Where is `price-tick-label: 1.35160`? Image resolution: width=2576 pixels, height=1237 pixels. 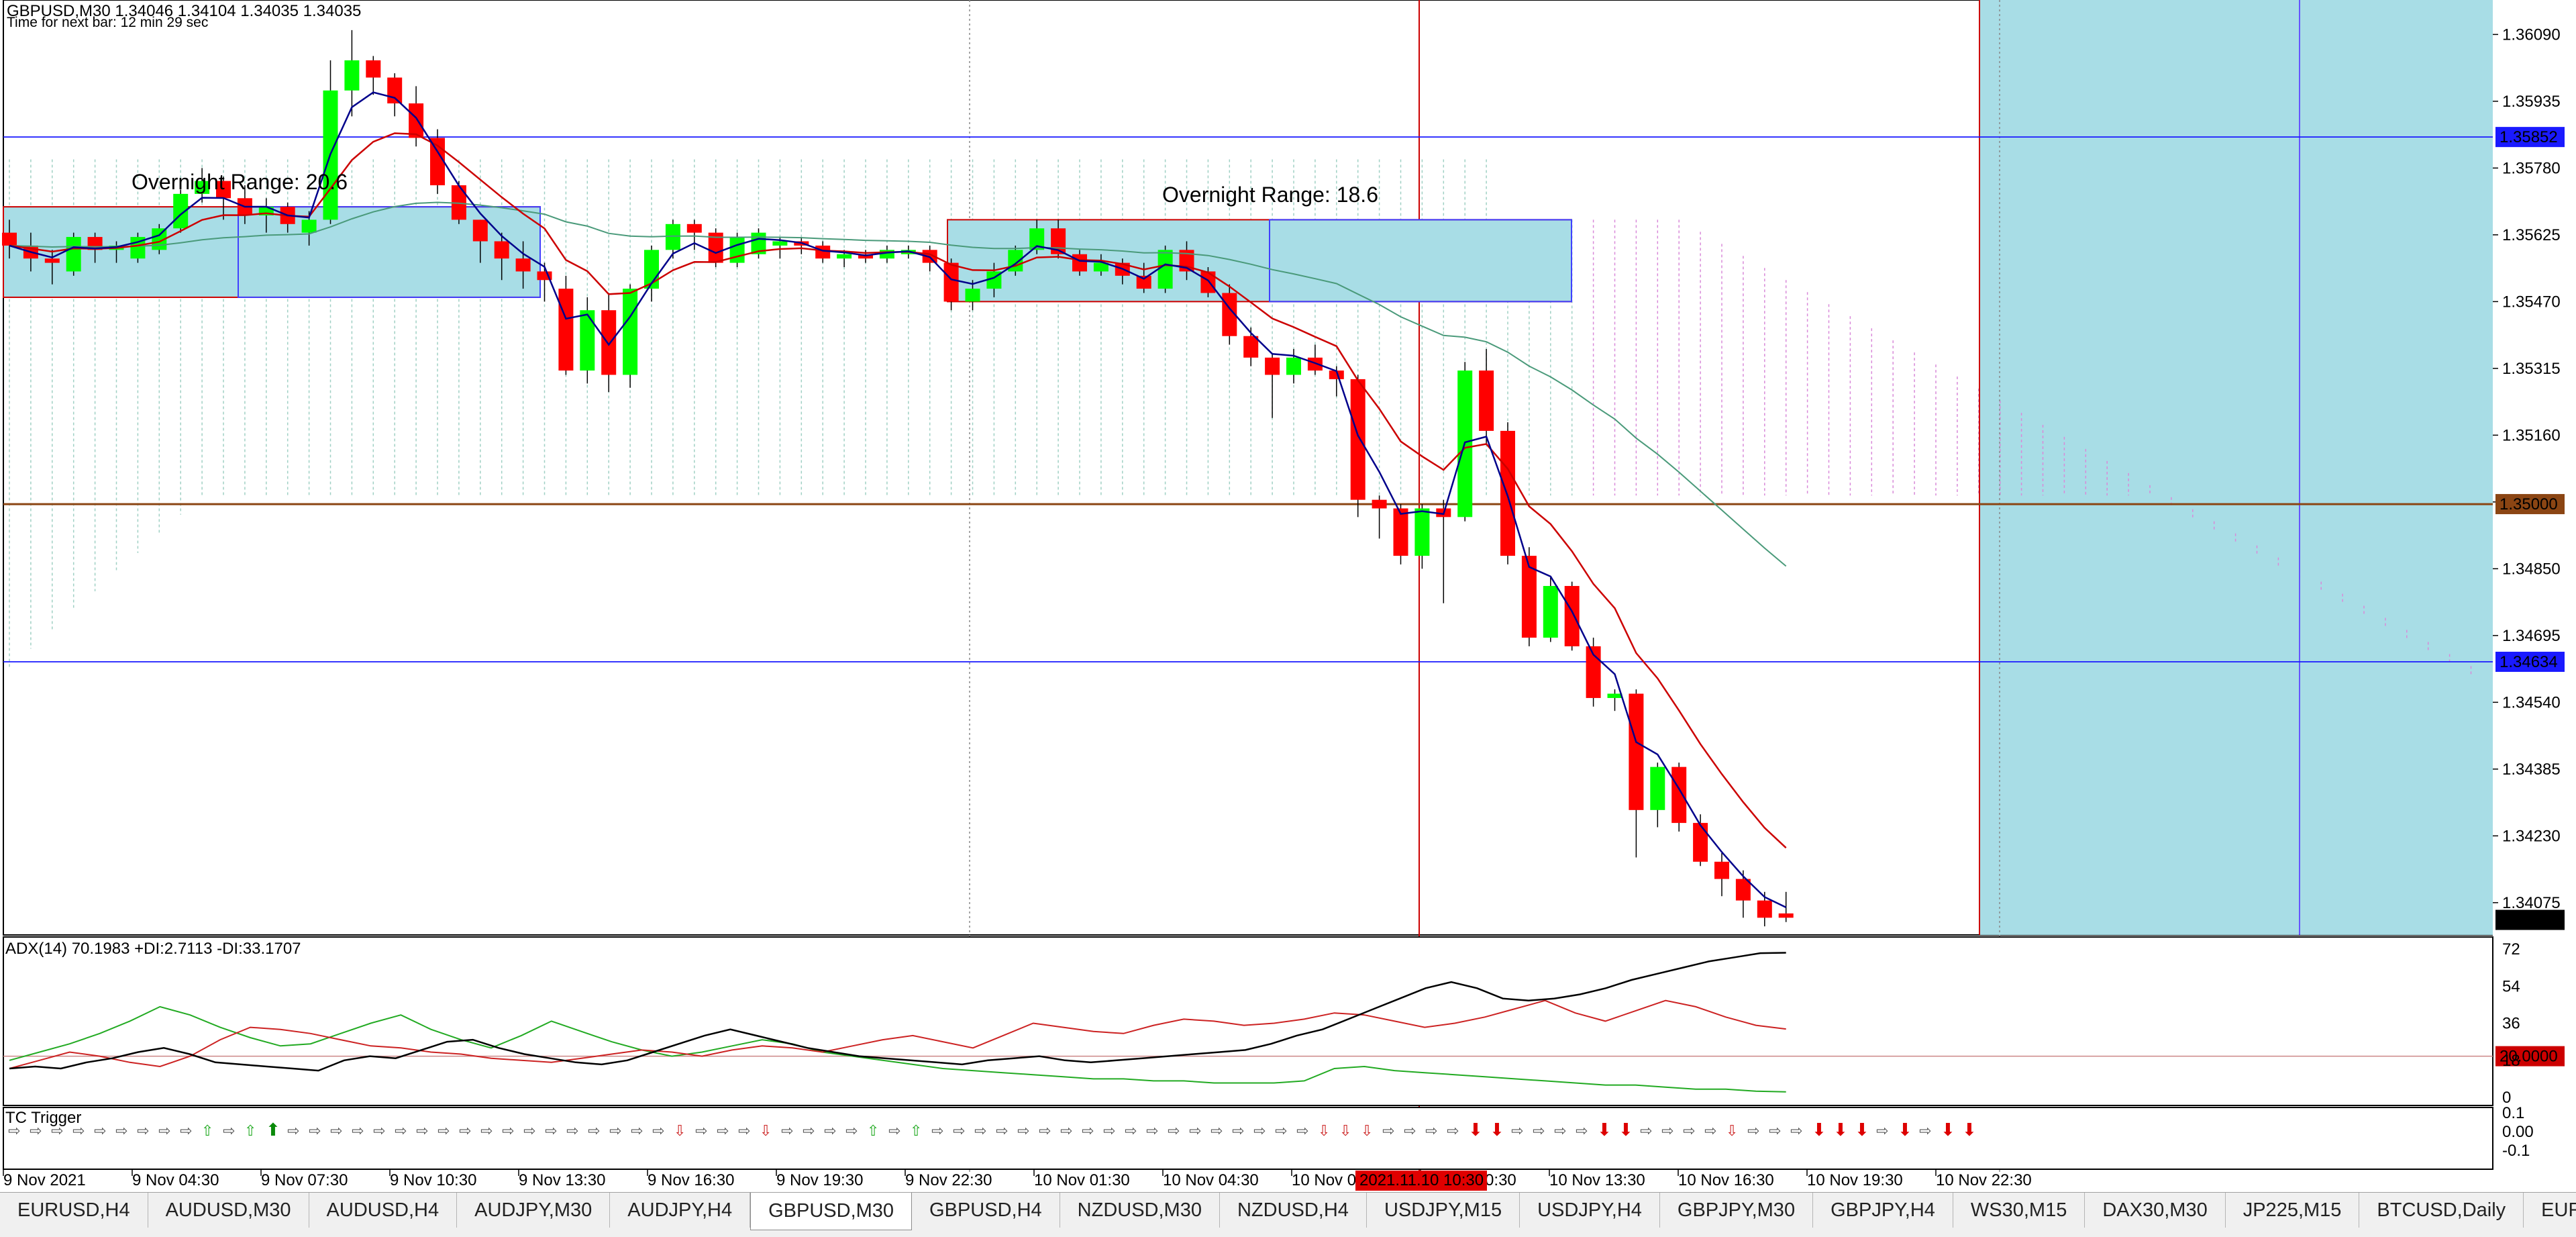
price-tick-label: 1.35160 is located at coordinates (2531, 435).